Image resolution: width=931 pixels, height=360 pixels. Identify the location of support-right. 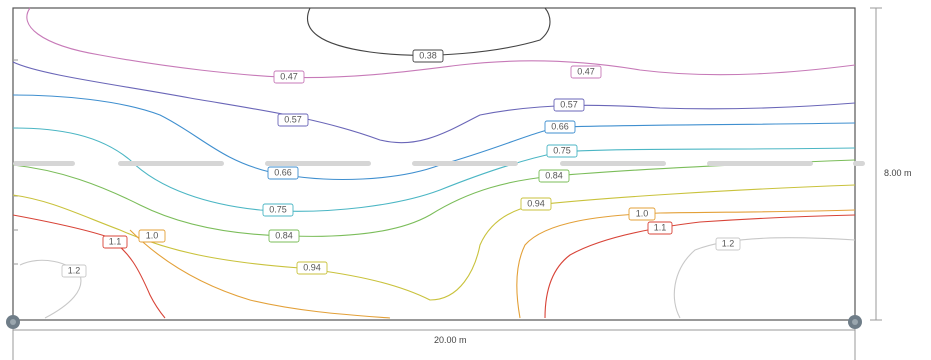
(855, 322).